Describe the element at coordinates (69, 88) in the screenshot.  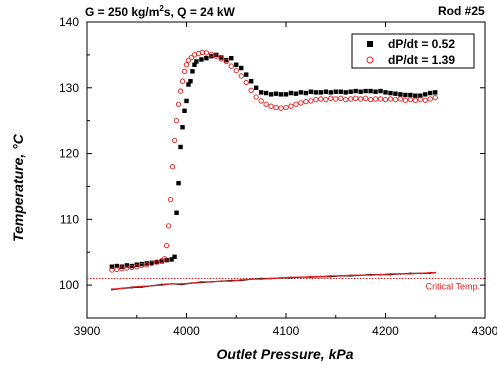
I see `y-tick-label: 130` at that location.